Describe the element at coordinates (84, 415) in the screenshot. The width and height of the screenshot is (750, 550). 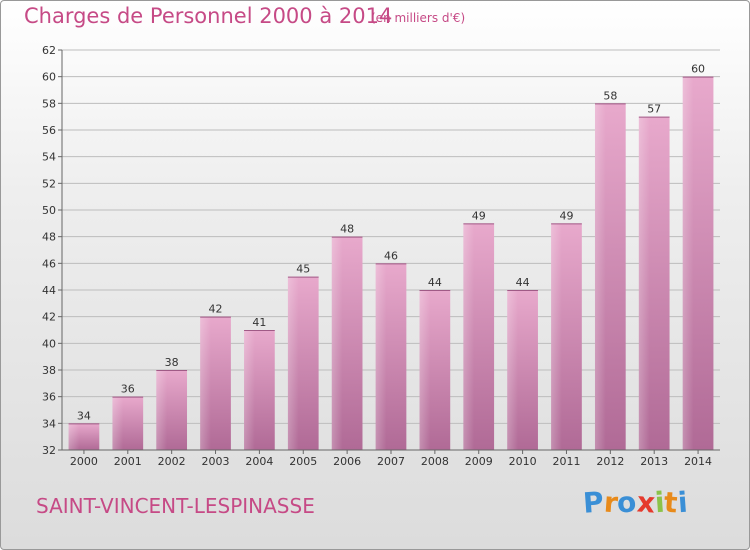
I see `bar-value-label: 34` at that location.